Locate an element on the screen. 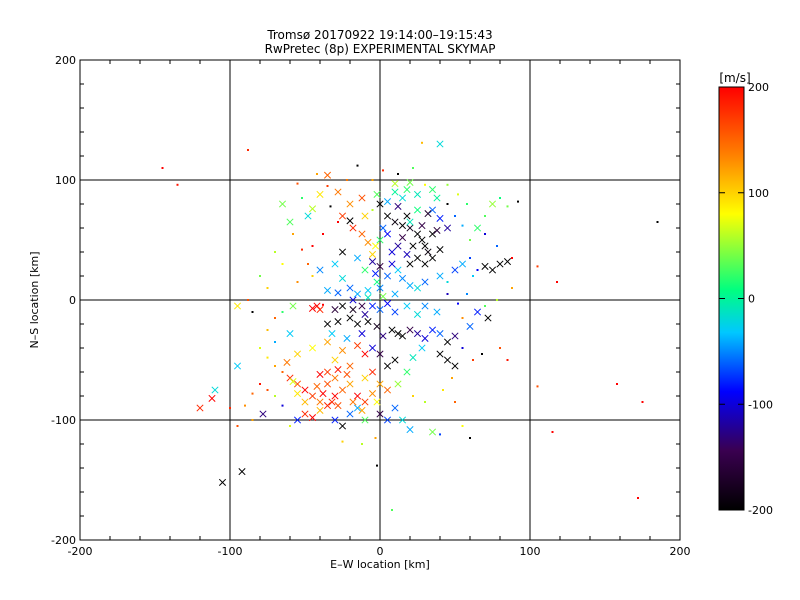 The image size is (800, 600). colorbar-tick-label: -100 is located at coordinates (760, 404).